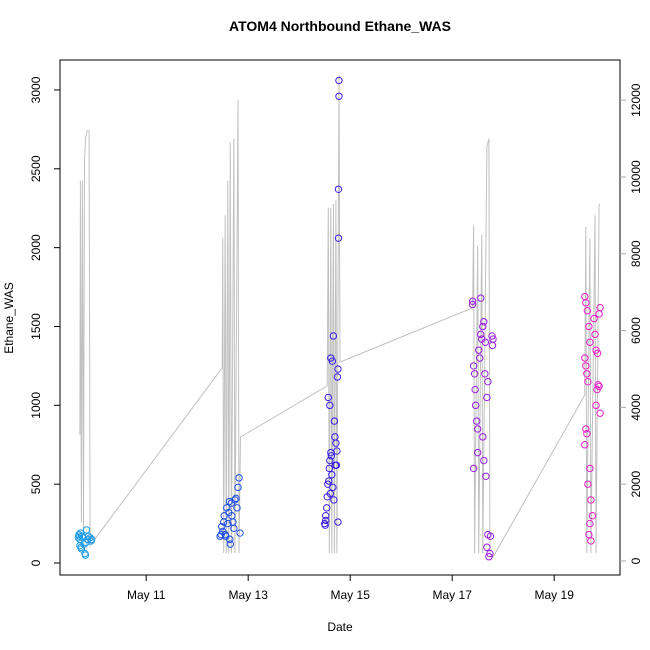 This screenshot has width=650, height=650. I want to click on y2-tick-label: 2000, so click(636, 484).